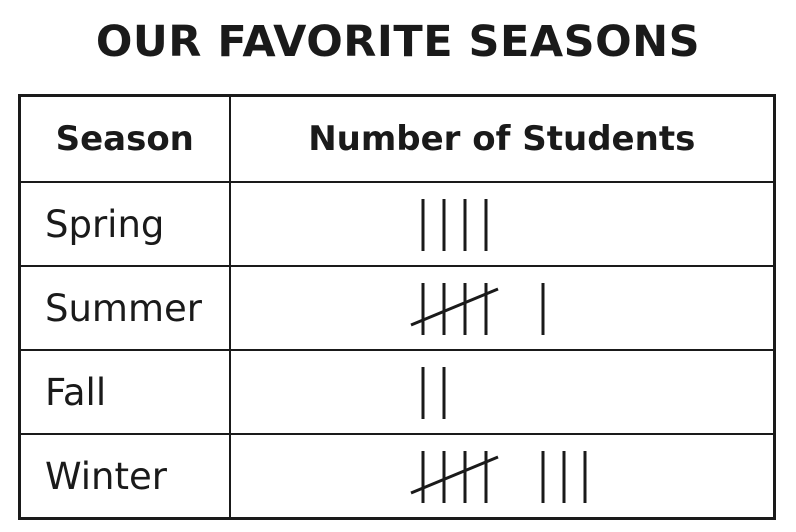 The image size is (796, 532). What do you see at coordinates (124, 308) in the screenshot?
I see `season-label: Summer` at bounding box center [124, 308].